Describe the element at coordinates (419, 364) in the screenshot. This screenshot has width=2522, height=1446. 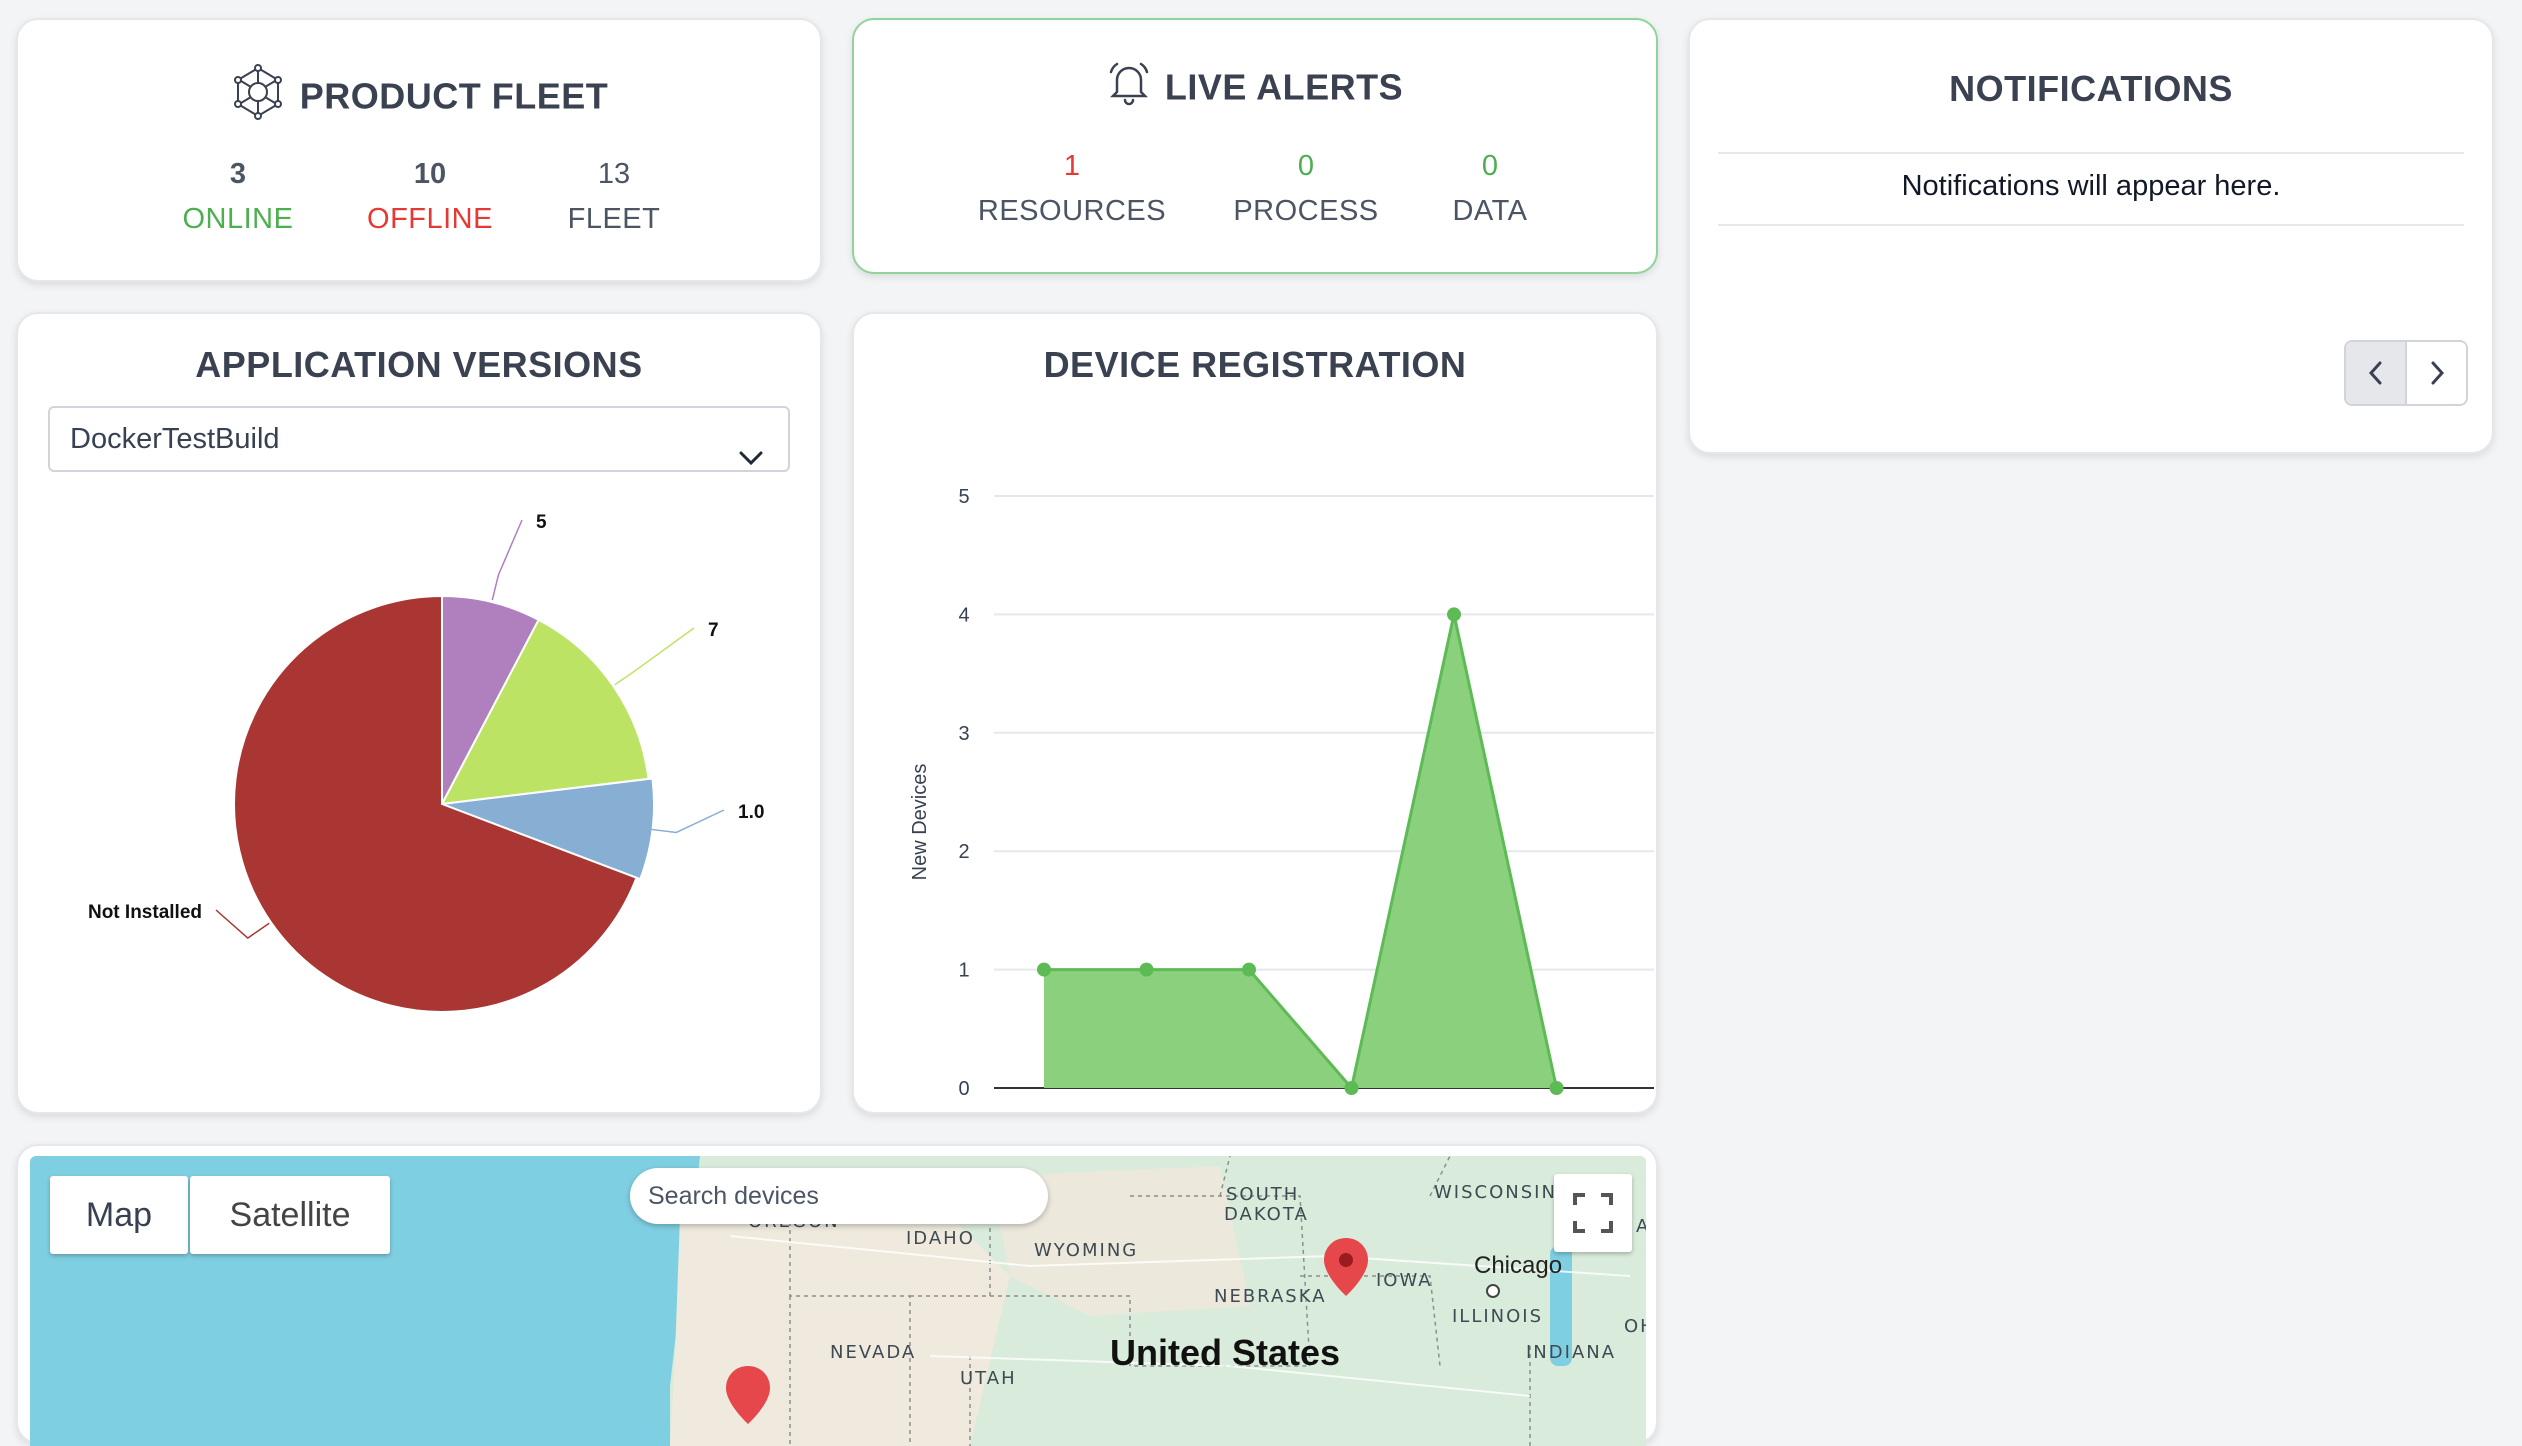
I see `application-versions-title: APPLICATION VERSIONS` at that location.